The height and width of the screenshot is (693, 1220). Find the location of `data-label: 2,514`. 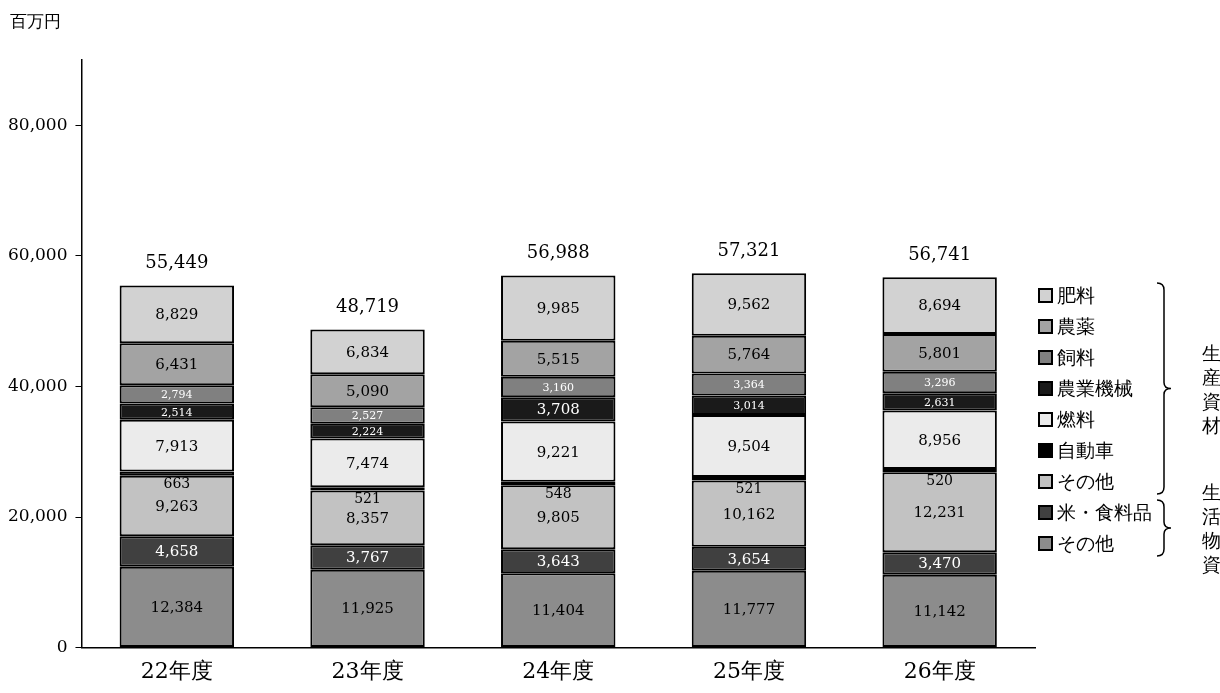

data-label: 2,514 is located at coordinates (177, 412).